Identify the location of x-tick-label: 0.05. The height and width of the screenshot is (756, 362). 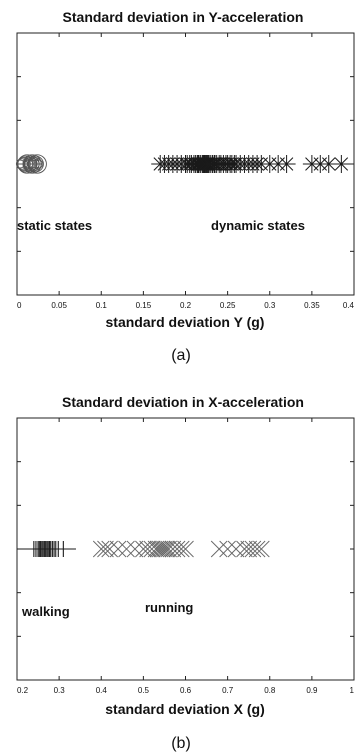
(59, 305).